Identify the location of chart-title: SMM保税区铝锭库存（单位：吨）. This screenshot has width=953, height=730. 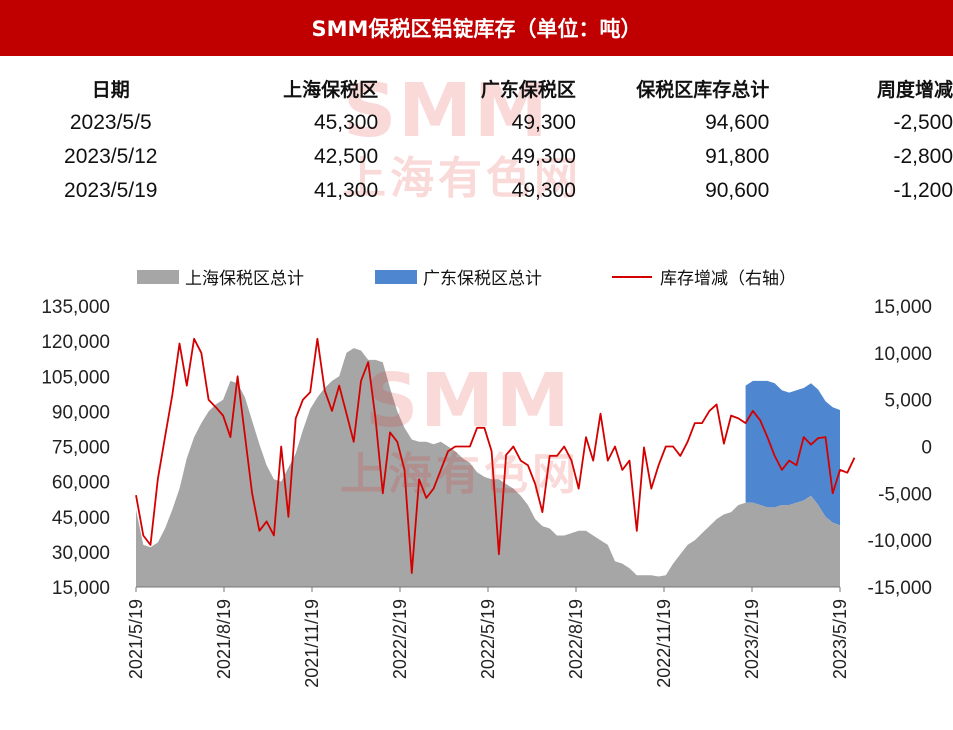
(476, 28).